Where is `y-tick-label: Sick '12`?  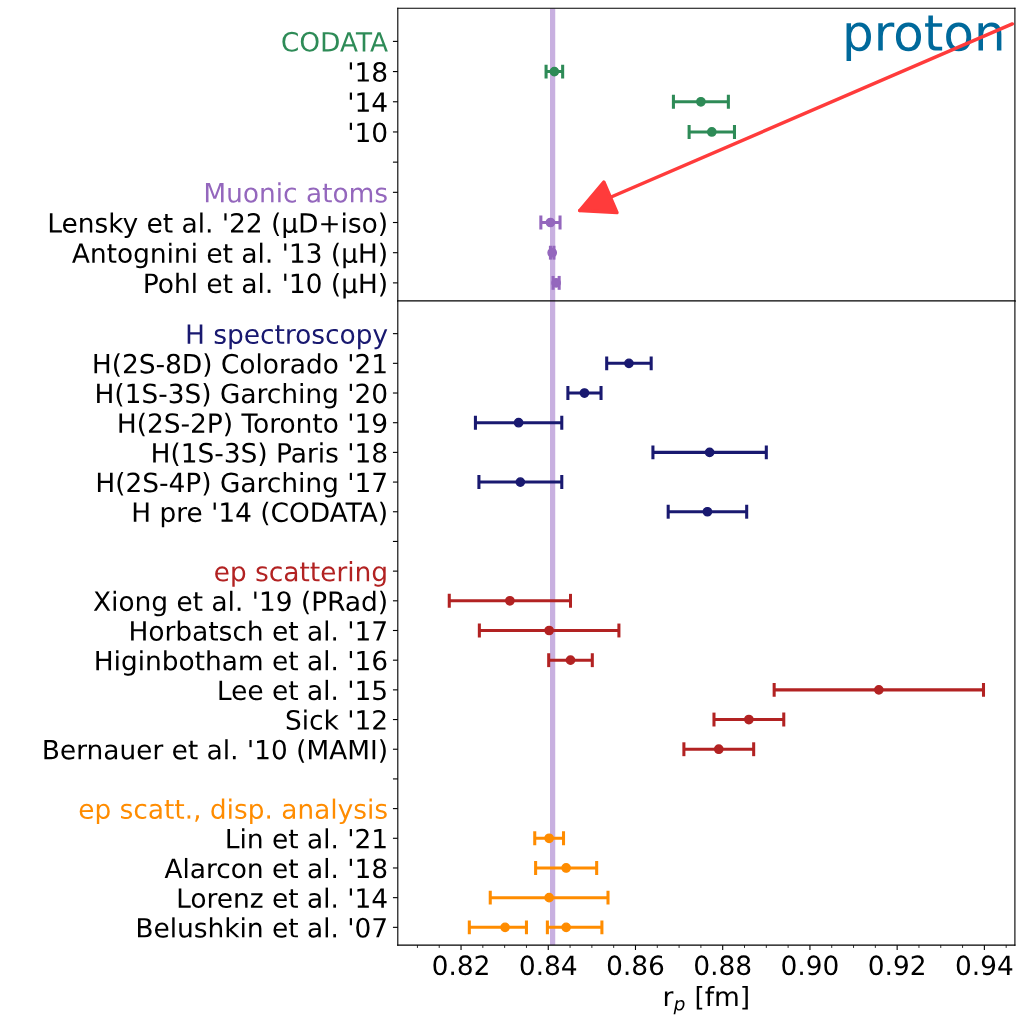 y-tick-label: Sick '12 is located at coordinates (336, 719).